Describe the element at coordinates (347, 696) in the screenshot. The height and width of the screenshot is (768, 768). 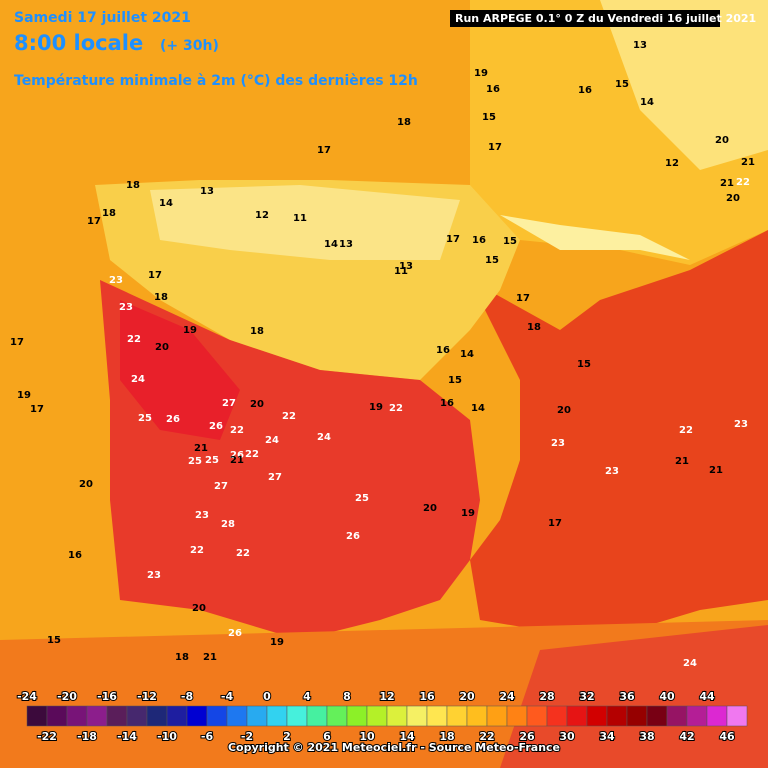
I see `colorbar-top-label: 8` at that location.